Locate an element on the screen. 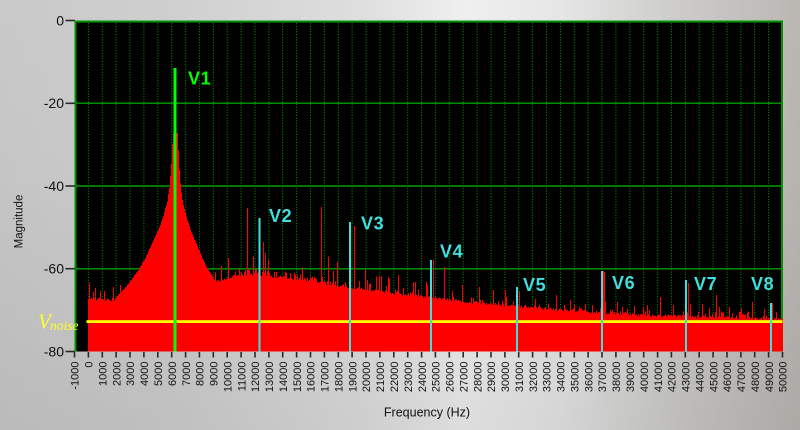 The image size is (800, 430). svg-text: V7 is located at coordinates (705, 284).